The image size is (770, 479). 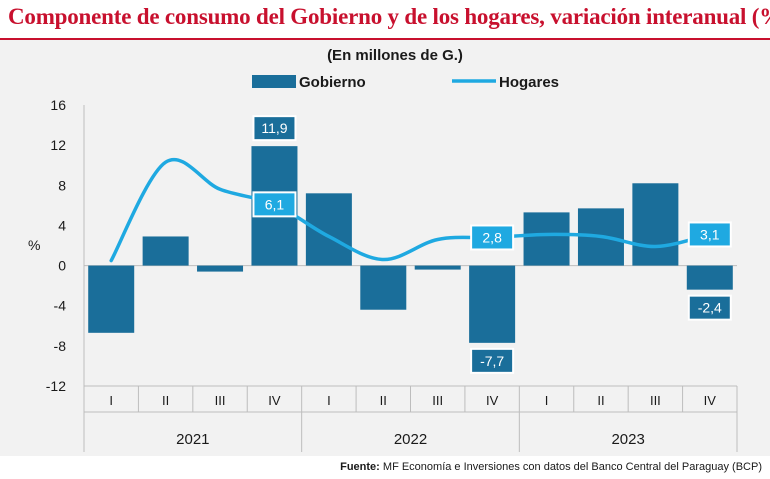 What do you see at coordinates (58, 145) in the screenshot?
I see `y-tick-label: 12` at bounding box center [58, 145].